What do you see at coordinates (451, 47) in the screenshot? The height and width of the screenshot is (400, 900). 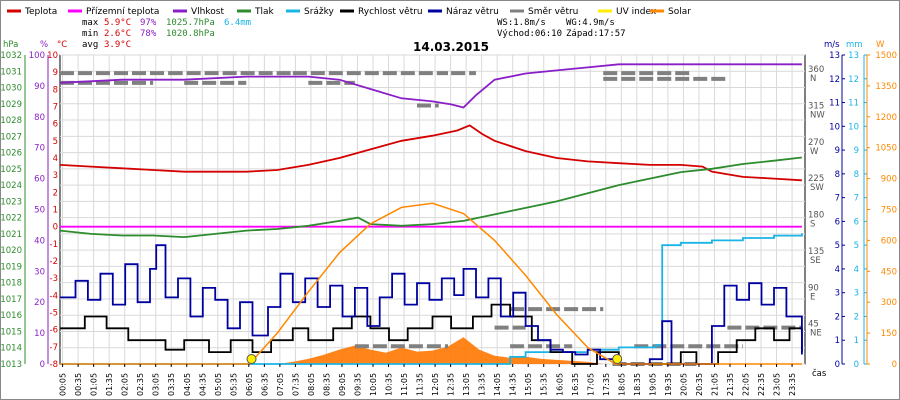 I see `chart-title: 14.03.2015` at bounding box center [451, 47].